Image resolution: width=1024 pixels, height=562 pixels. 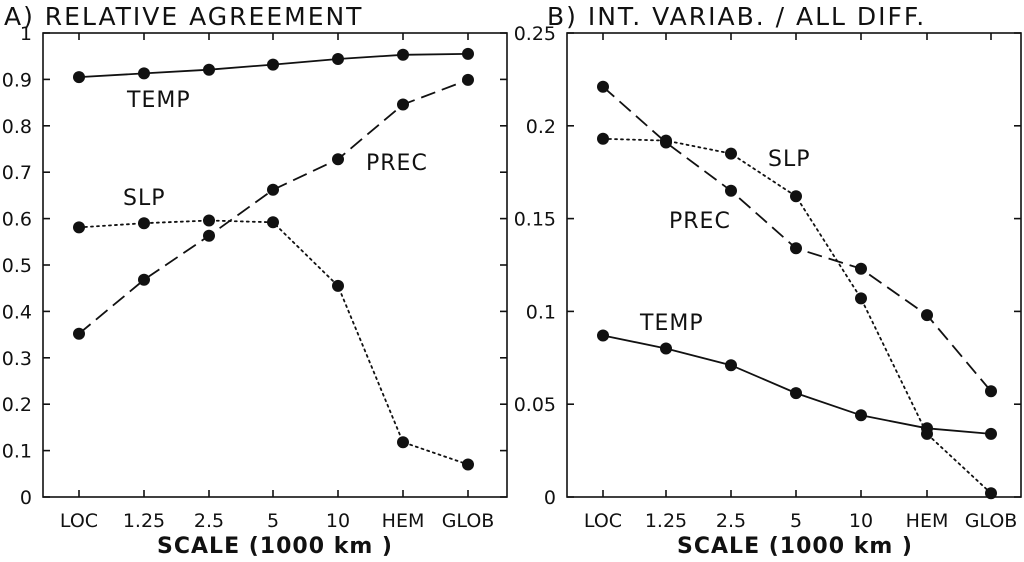 What do you see at coordinates (17, 266) in the screenshot?
I see `y-tick-label: 0.5` at bounding box center [17, 266].